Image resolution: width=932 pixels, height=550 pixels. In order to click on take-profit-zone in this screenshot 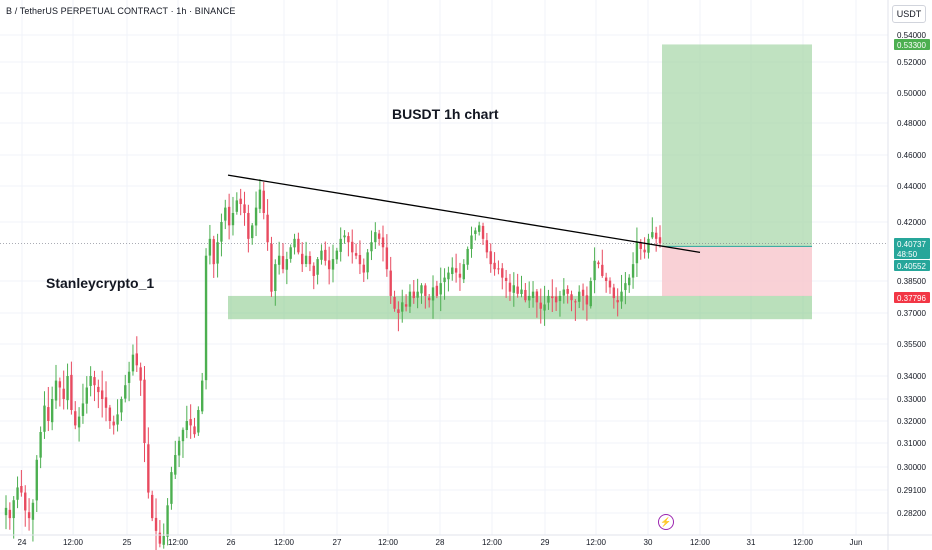, I will do `click(737, 145)`.